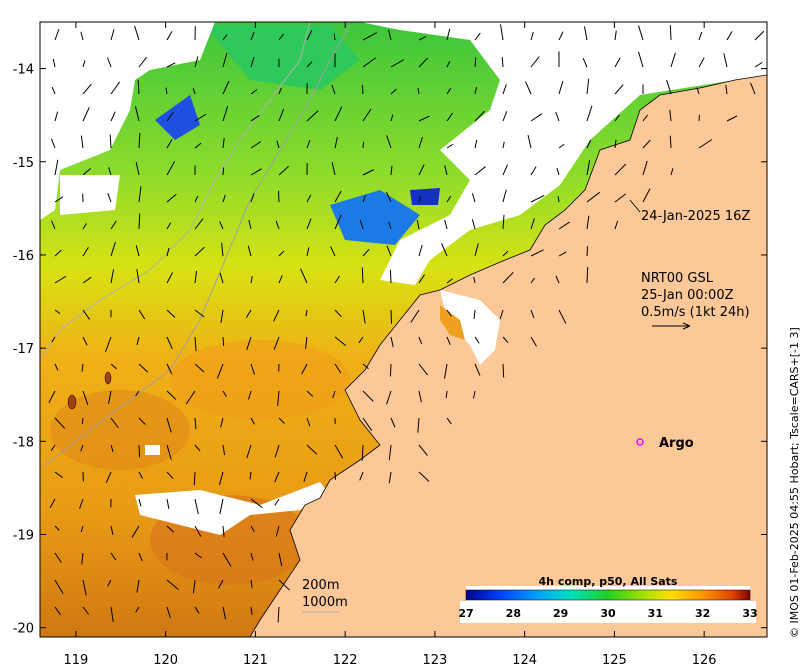 This screenshot has height=672, width=810. I want to click on y-tick-label: -19, so click(23, 536).